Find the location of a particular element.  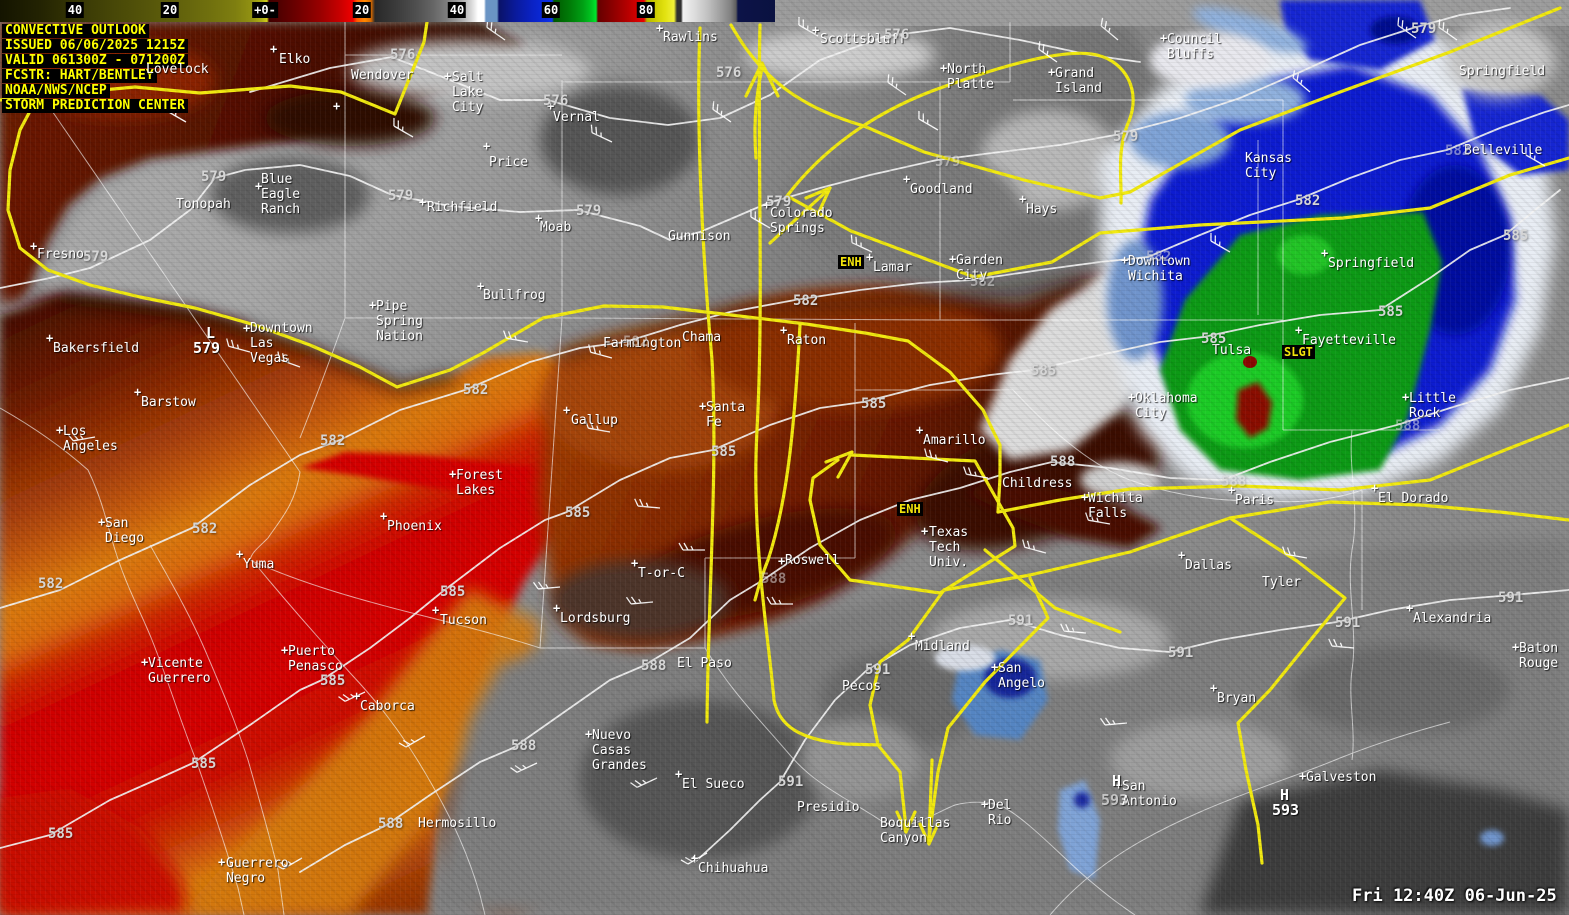

city-label-springfield: Springfield is located at coordinates (1371, 263).